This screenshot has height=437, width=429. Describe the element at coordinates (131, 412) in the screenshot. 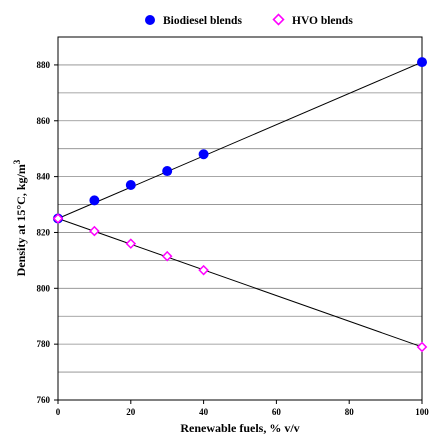

I see `x-tick-label: 20` at that location.